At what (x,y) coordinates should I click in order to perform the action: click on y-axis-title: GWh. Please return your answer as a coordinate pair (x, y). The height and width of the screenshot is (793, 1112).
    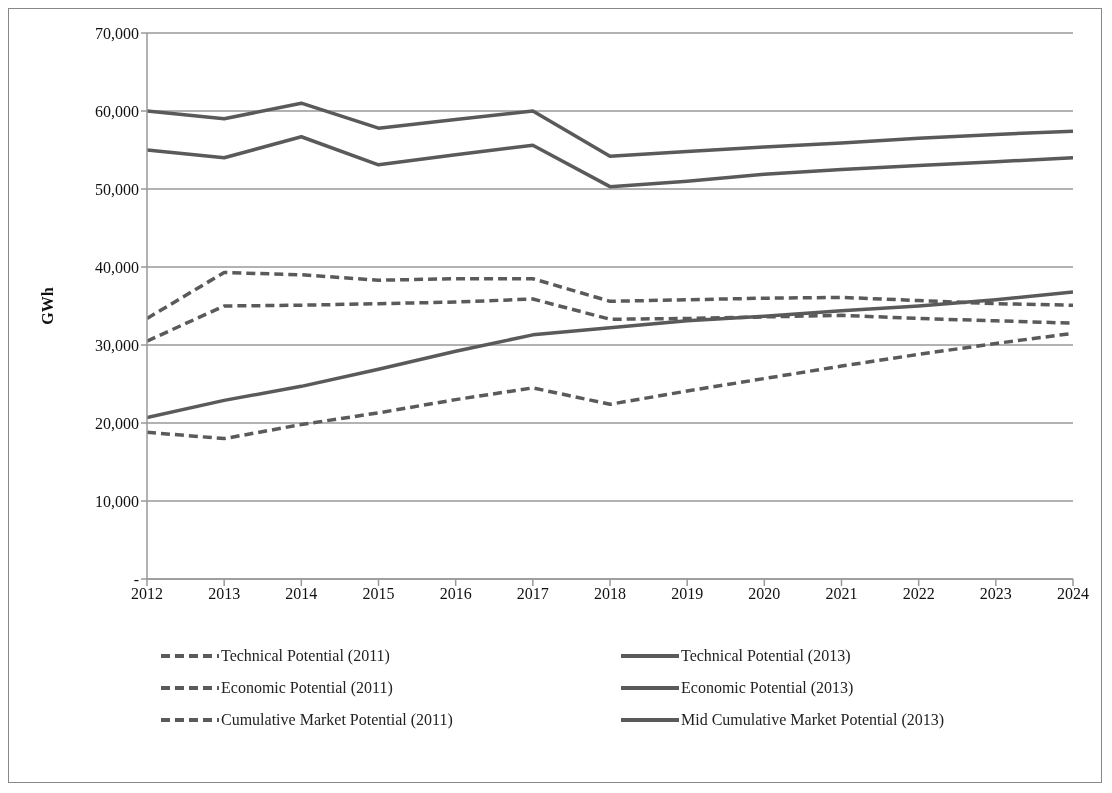
    Looking at the image, I should click on (47, 306).